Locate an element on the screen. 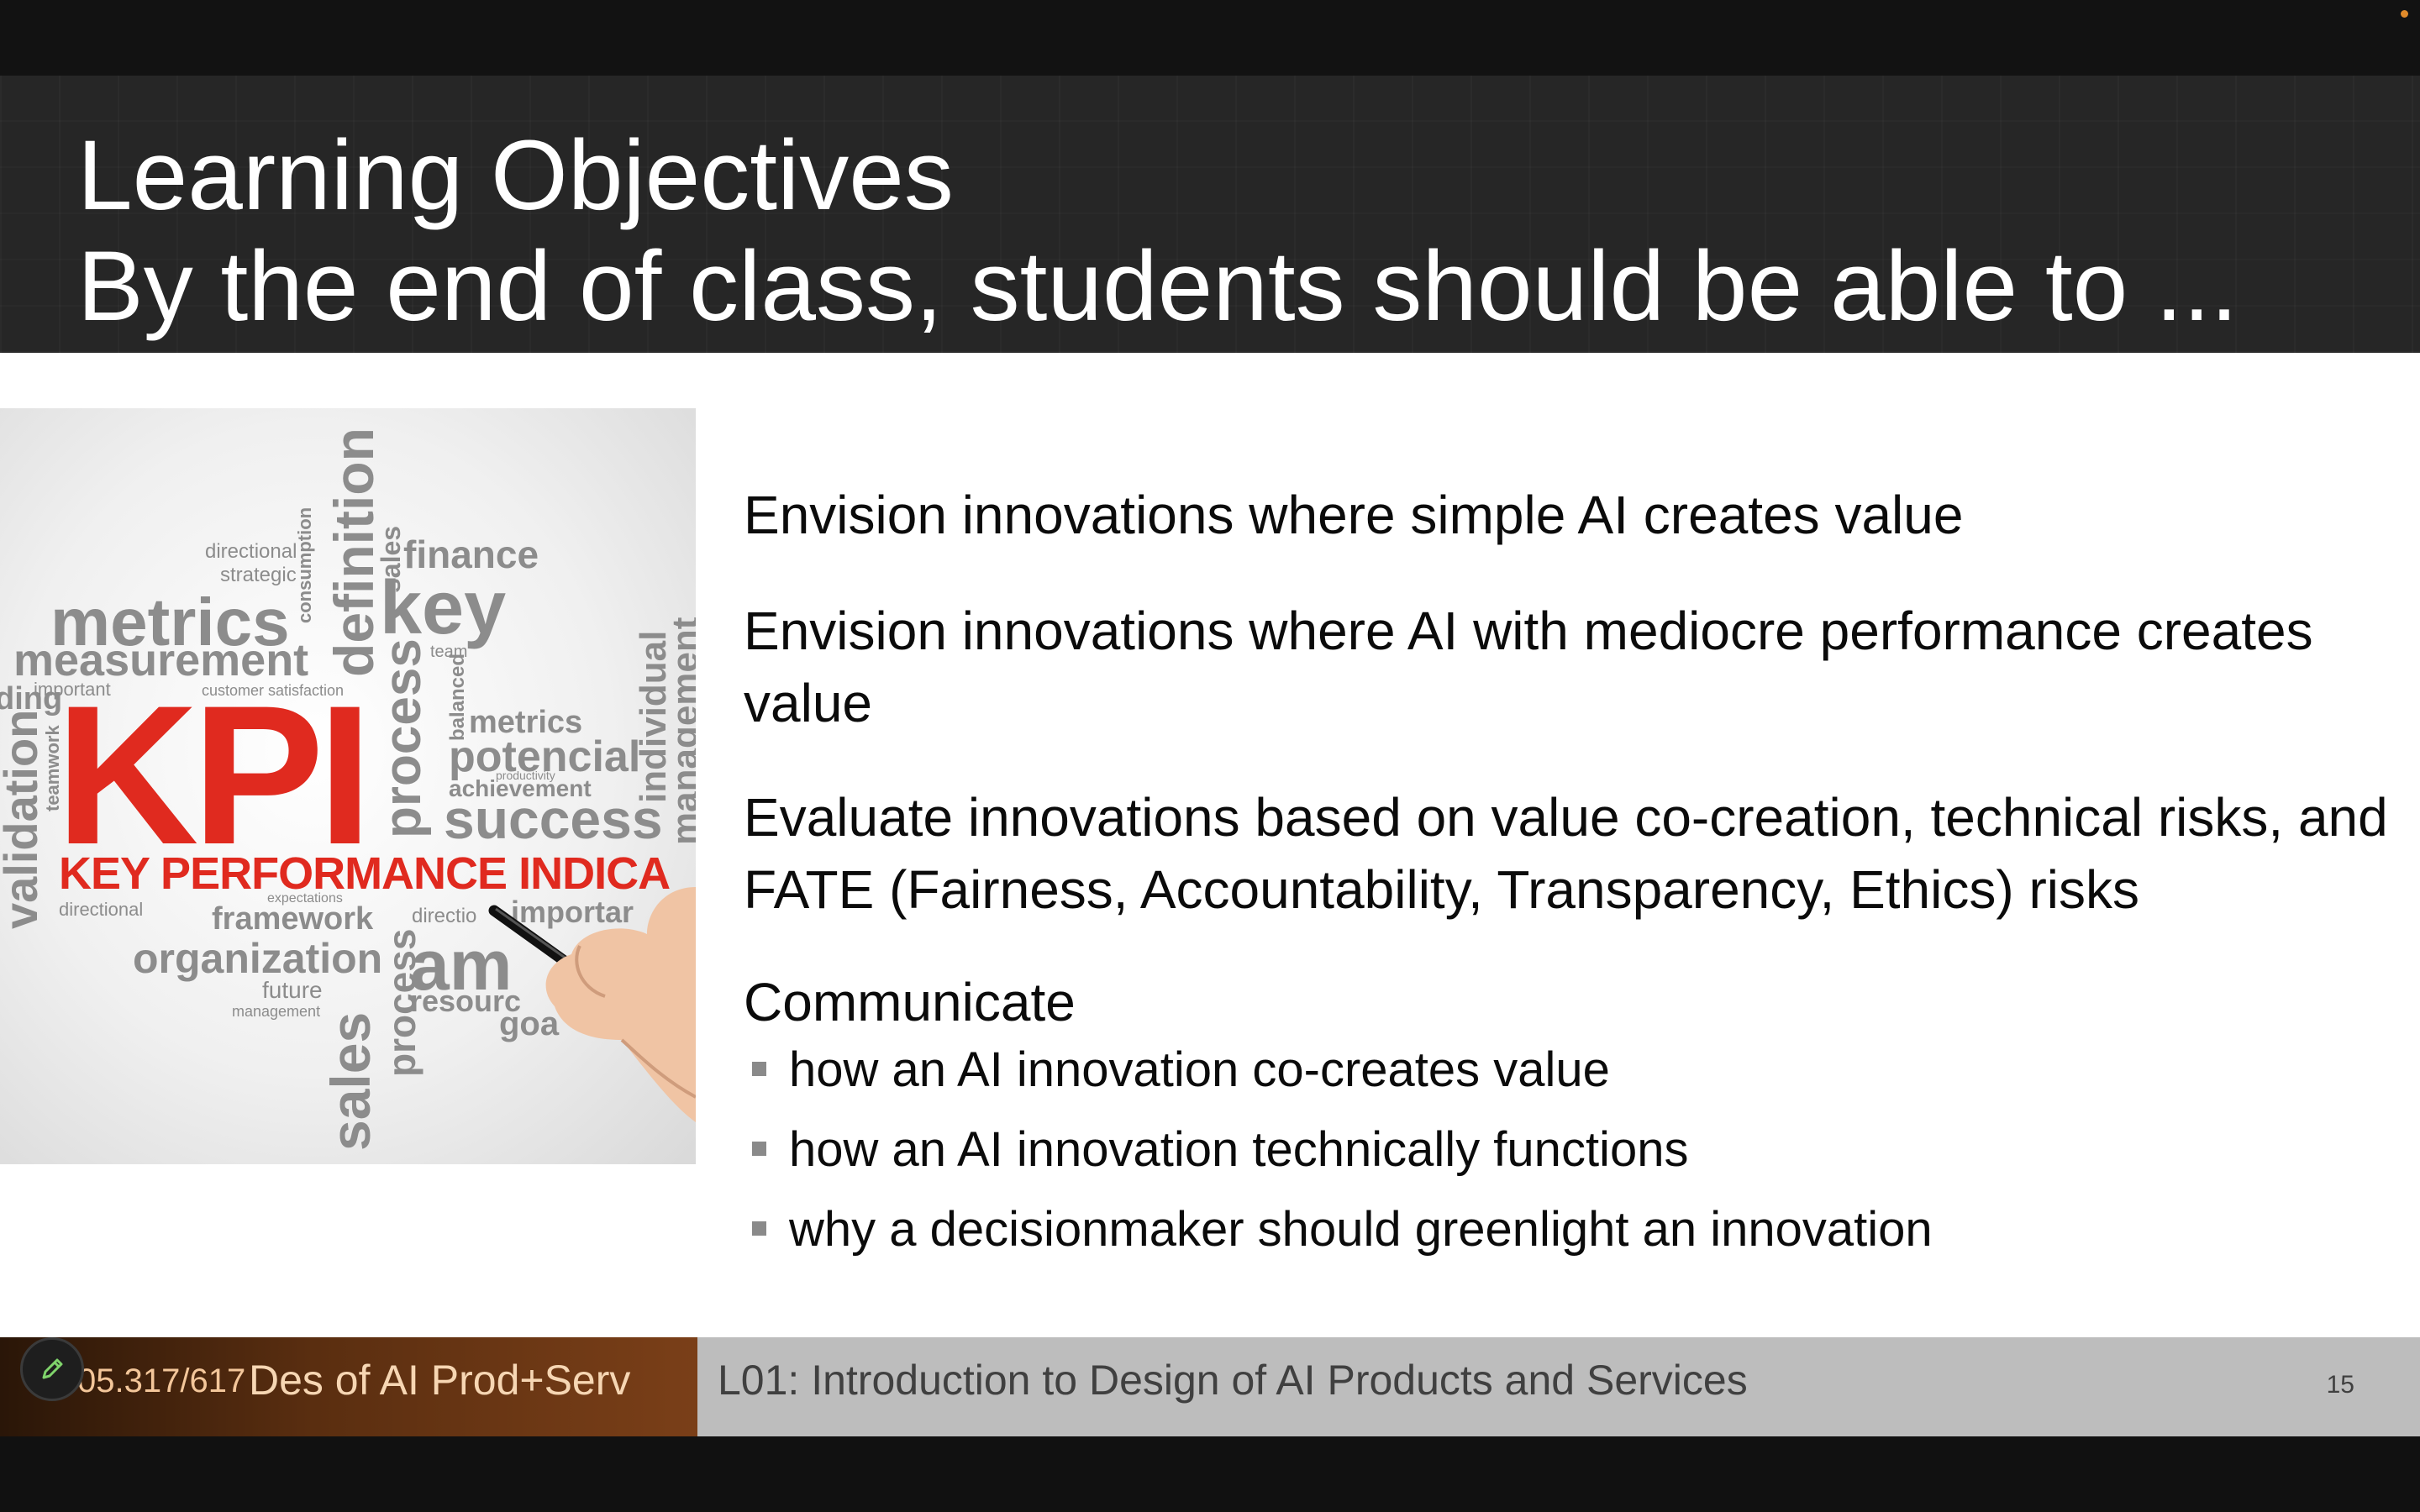  word-important: important is located at coordinates (73, 689).